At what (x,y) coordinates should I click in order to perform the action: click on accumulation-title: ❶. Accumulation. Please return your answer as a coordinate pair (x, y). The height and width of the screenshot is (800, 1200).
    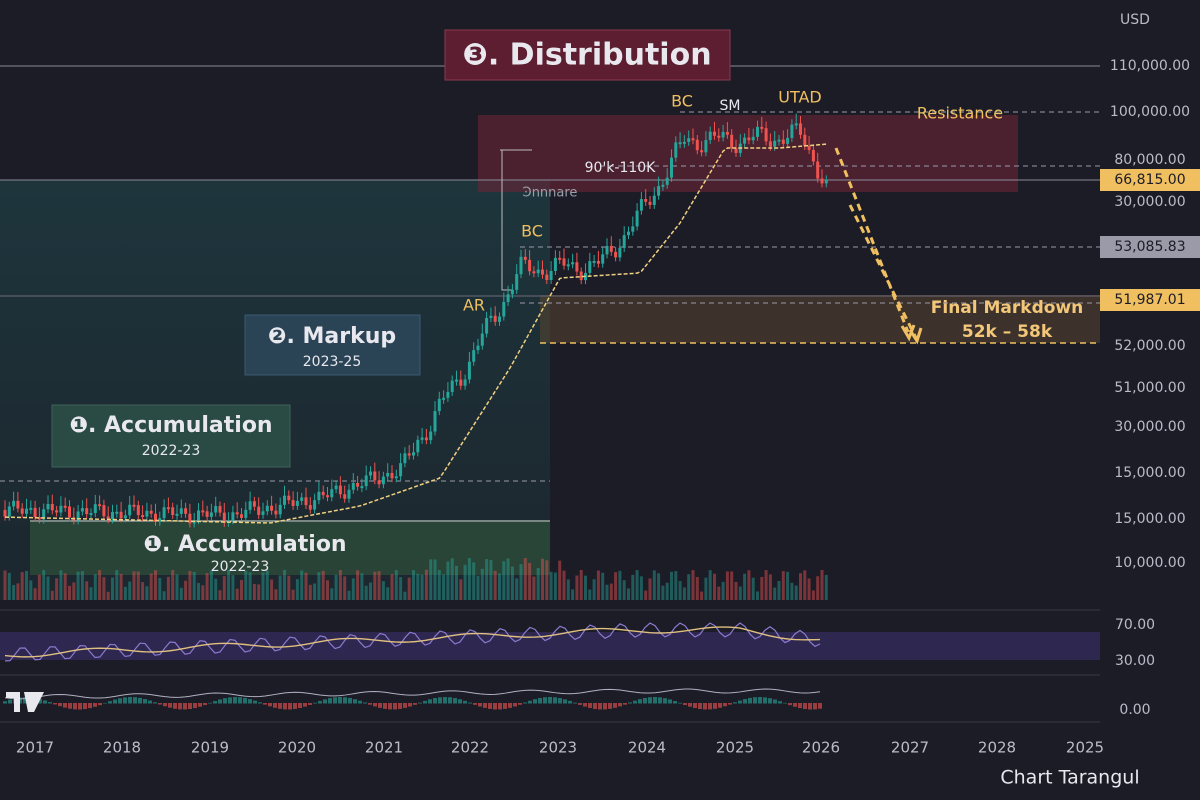
    Looking at the image, I should click on (170, 425).